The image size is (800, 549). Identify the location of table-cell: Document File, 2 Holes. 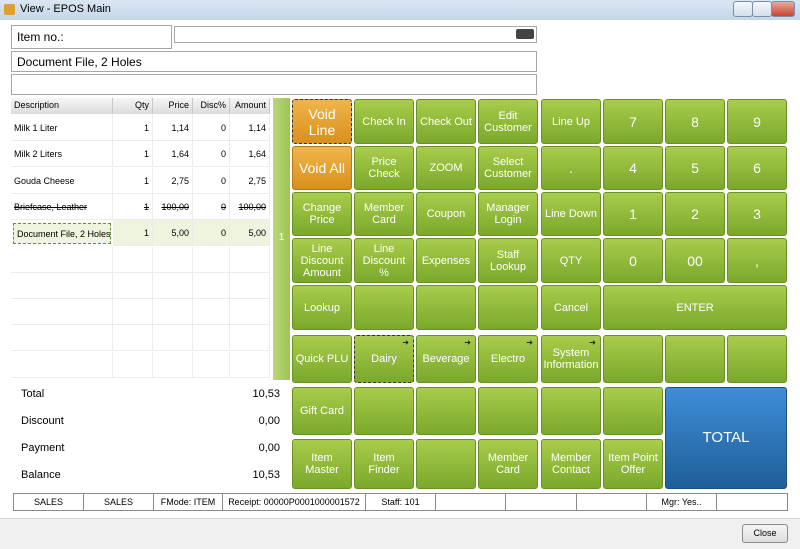
(62, 234).